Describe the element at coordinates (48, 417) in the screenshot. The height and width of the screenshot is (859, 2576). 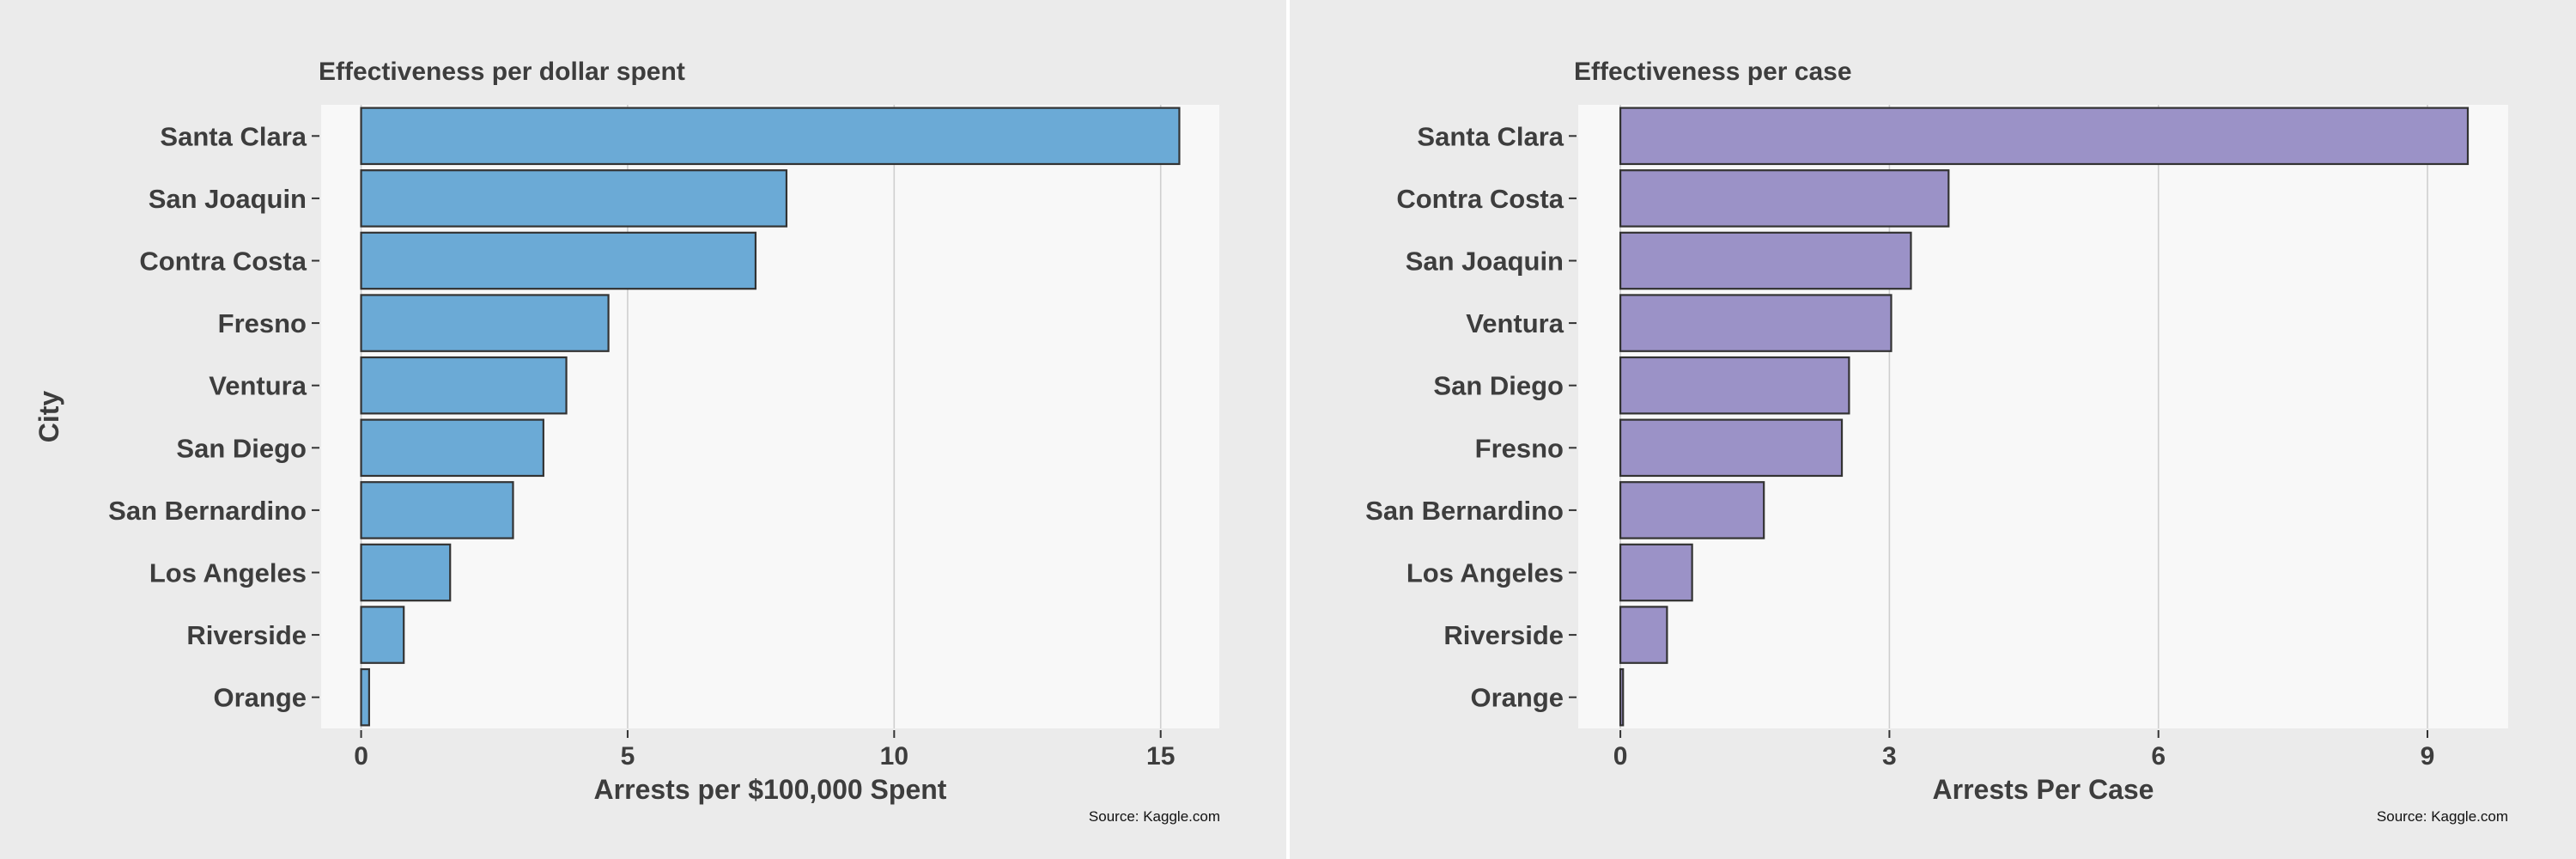
I see `y-axis-title: City` at that location.